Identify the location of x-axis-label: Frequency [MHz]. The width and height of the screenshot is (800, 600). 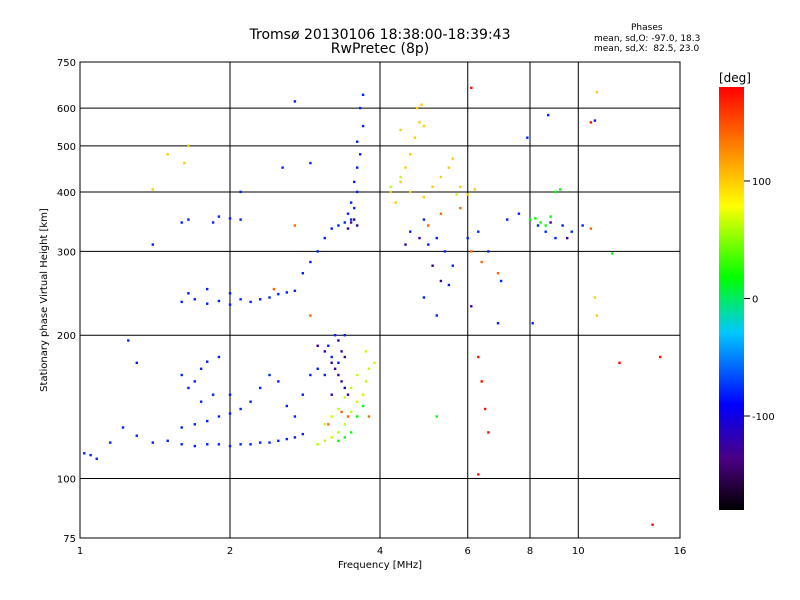
(380, 565).